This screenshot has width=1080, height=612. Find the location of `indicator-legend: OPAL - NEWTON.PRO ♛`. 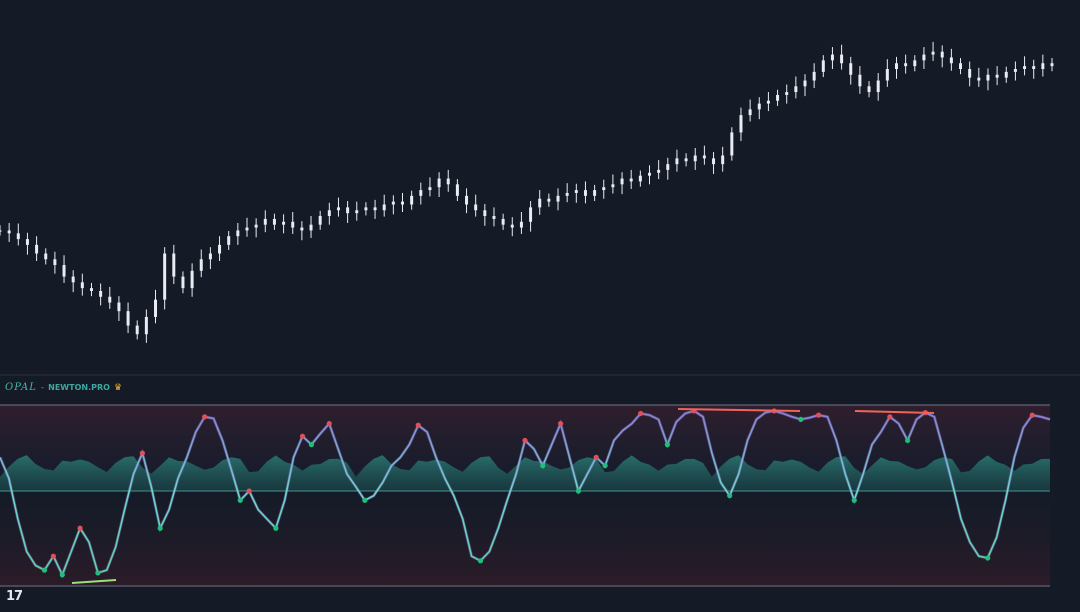

indicator-legend: OPAL - NEWTON.PRO ♛ is located at coordinates (63, 387).